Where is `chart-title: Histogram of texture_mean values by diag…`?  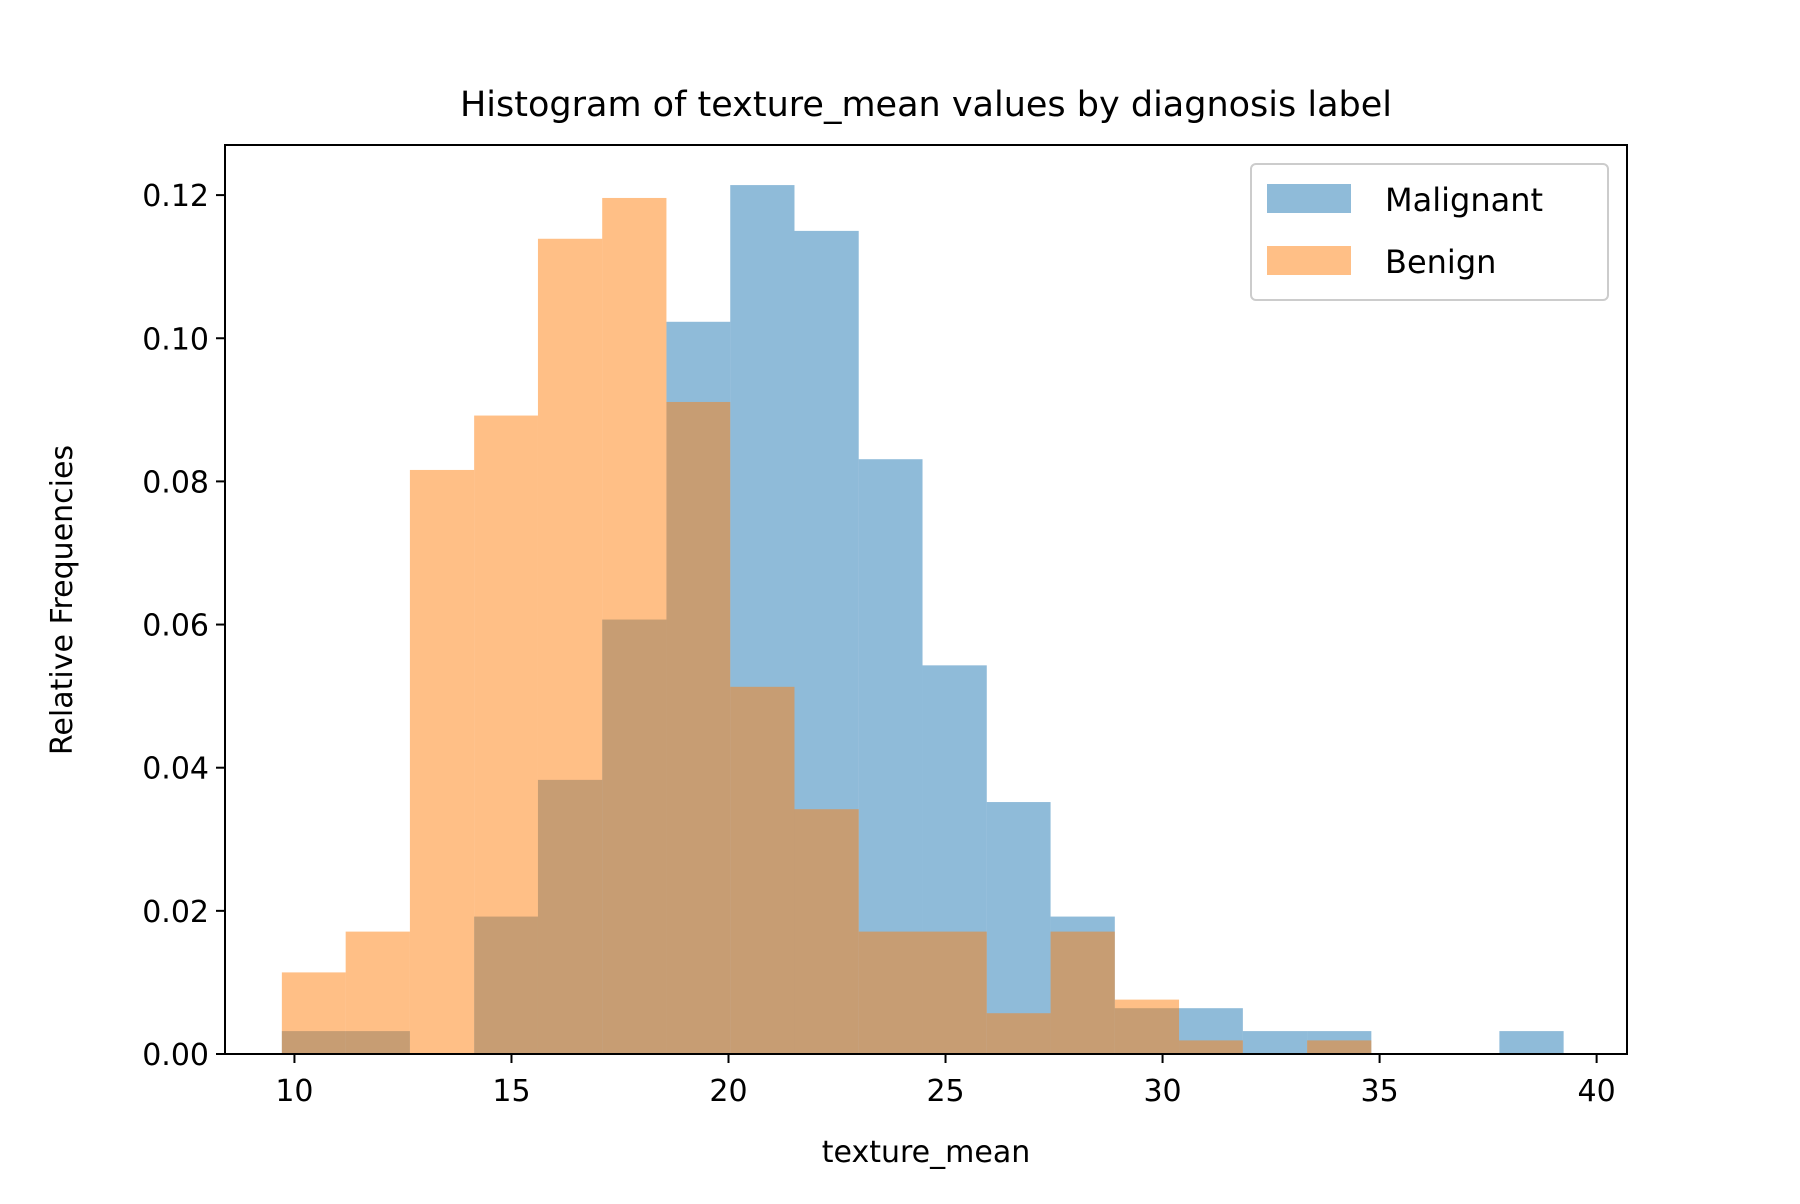 chart-title: Histogram of texture_mean values by diag… is located at coordinates (926, 105).